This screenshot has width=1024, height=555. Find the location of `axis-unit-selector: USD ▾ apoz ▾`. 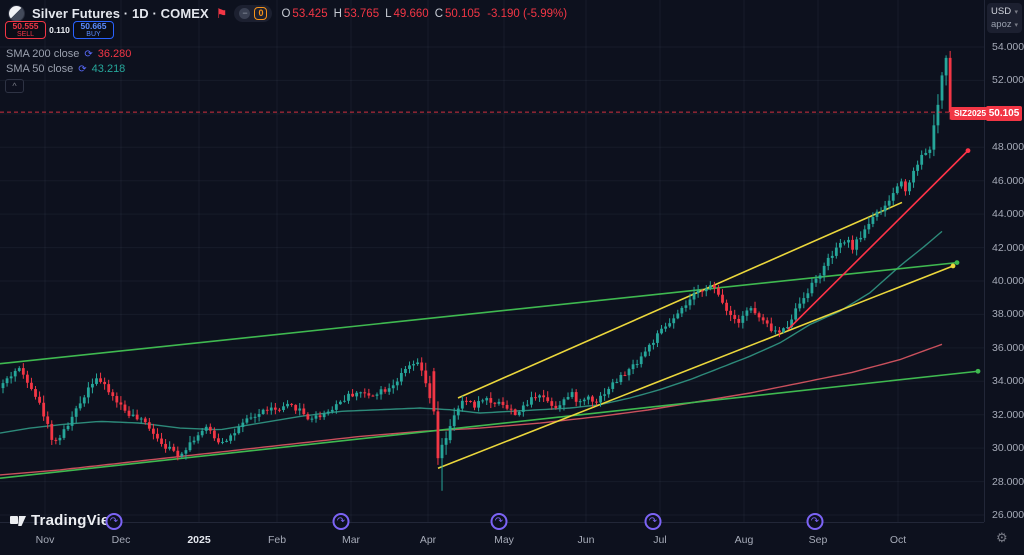

axis-unit-selector: USD ▾ apoz ▾ is located at coordinates (1004, 18).